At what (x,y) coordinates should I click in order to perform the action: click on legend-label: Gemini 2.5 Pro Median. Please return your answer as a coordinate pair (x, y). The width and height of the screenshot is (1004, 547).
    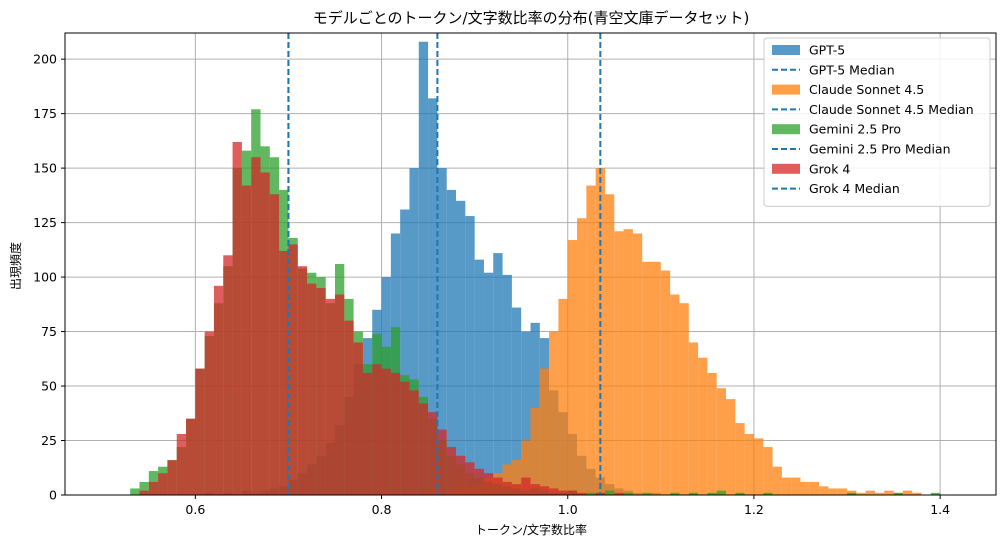
    Looking at the image, I should click on (880, 149).